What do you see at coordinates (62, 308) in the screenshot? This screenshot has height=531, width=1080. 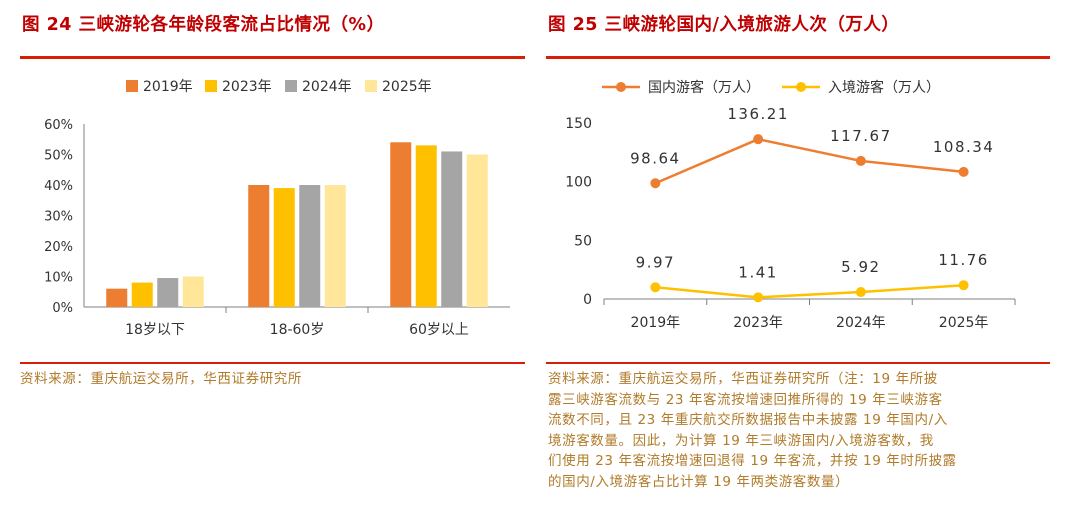 I see `y-tick-label: 0%` at bounding box center [62, 308].